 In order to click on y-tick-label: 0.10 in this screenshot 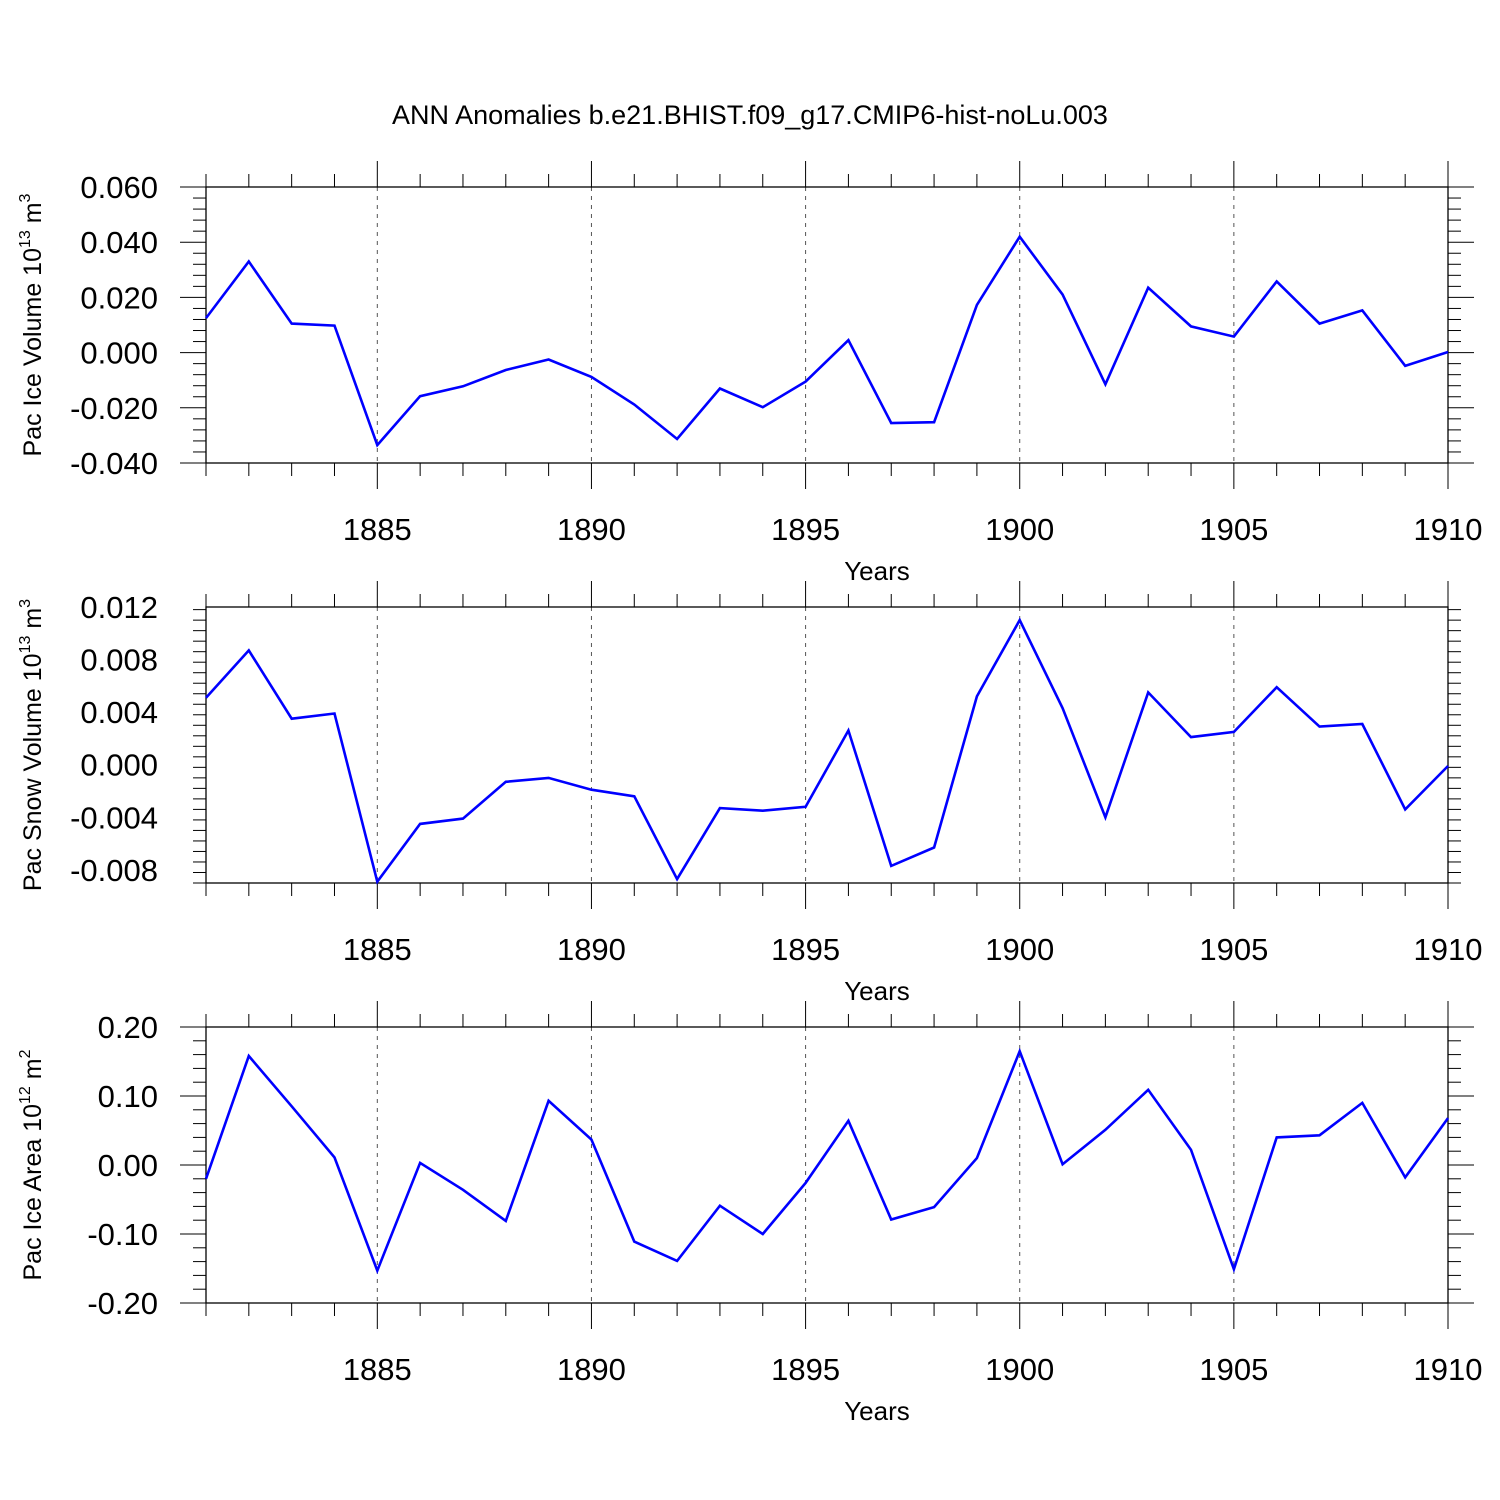, I will do `click(128, 1096)`.